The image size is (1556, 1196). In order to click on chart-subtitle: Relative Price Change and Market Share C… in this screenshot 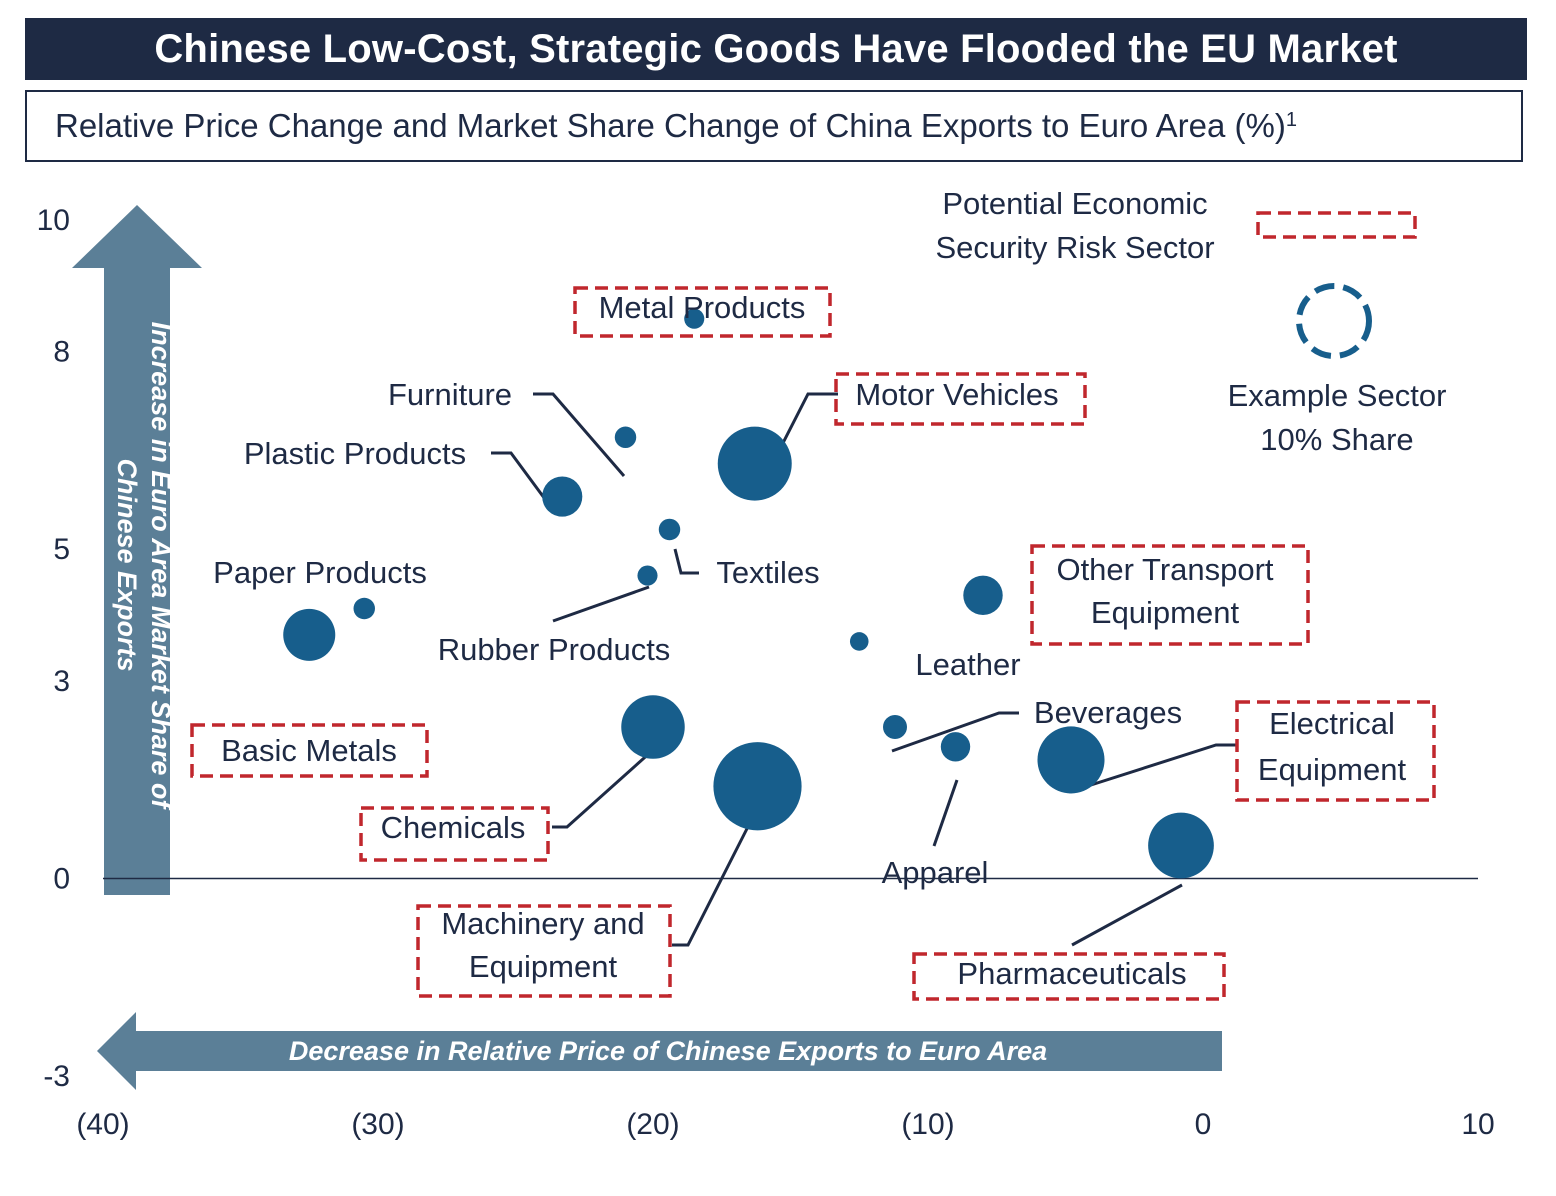, I will do `click(774, 126)`.